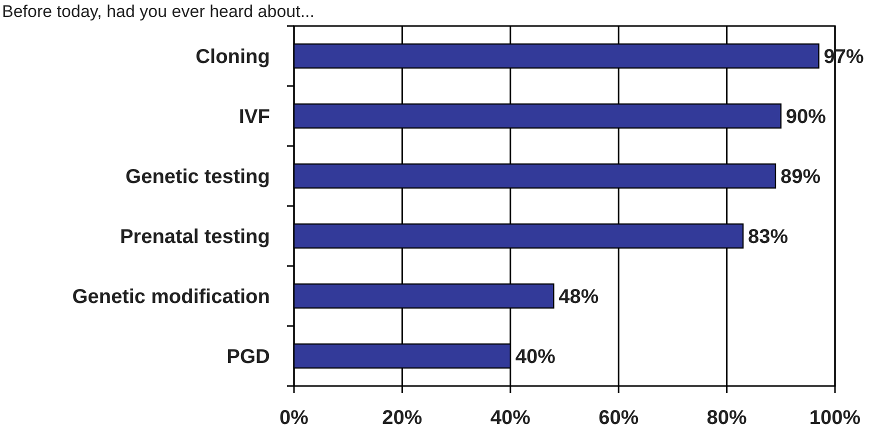 The height and width of the screenshot is (434, 877). What do you see at coordinates (618, 418) in the screenshot?
I see `x-tick-label: 60%` at bounding box center [618, 418].